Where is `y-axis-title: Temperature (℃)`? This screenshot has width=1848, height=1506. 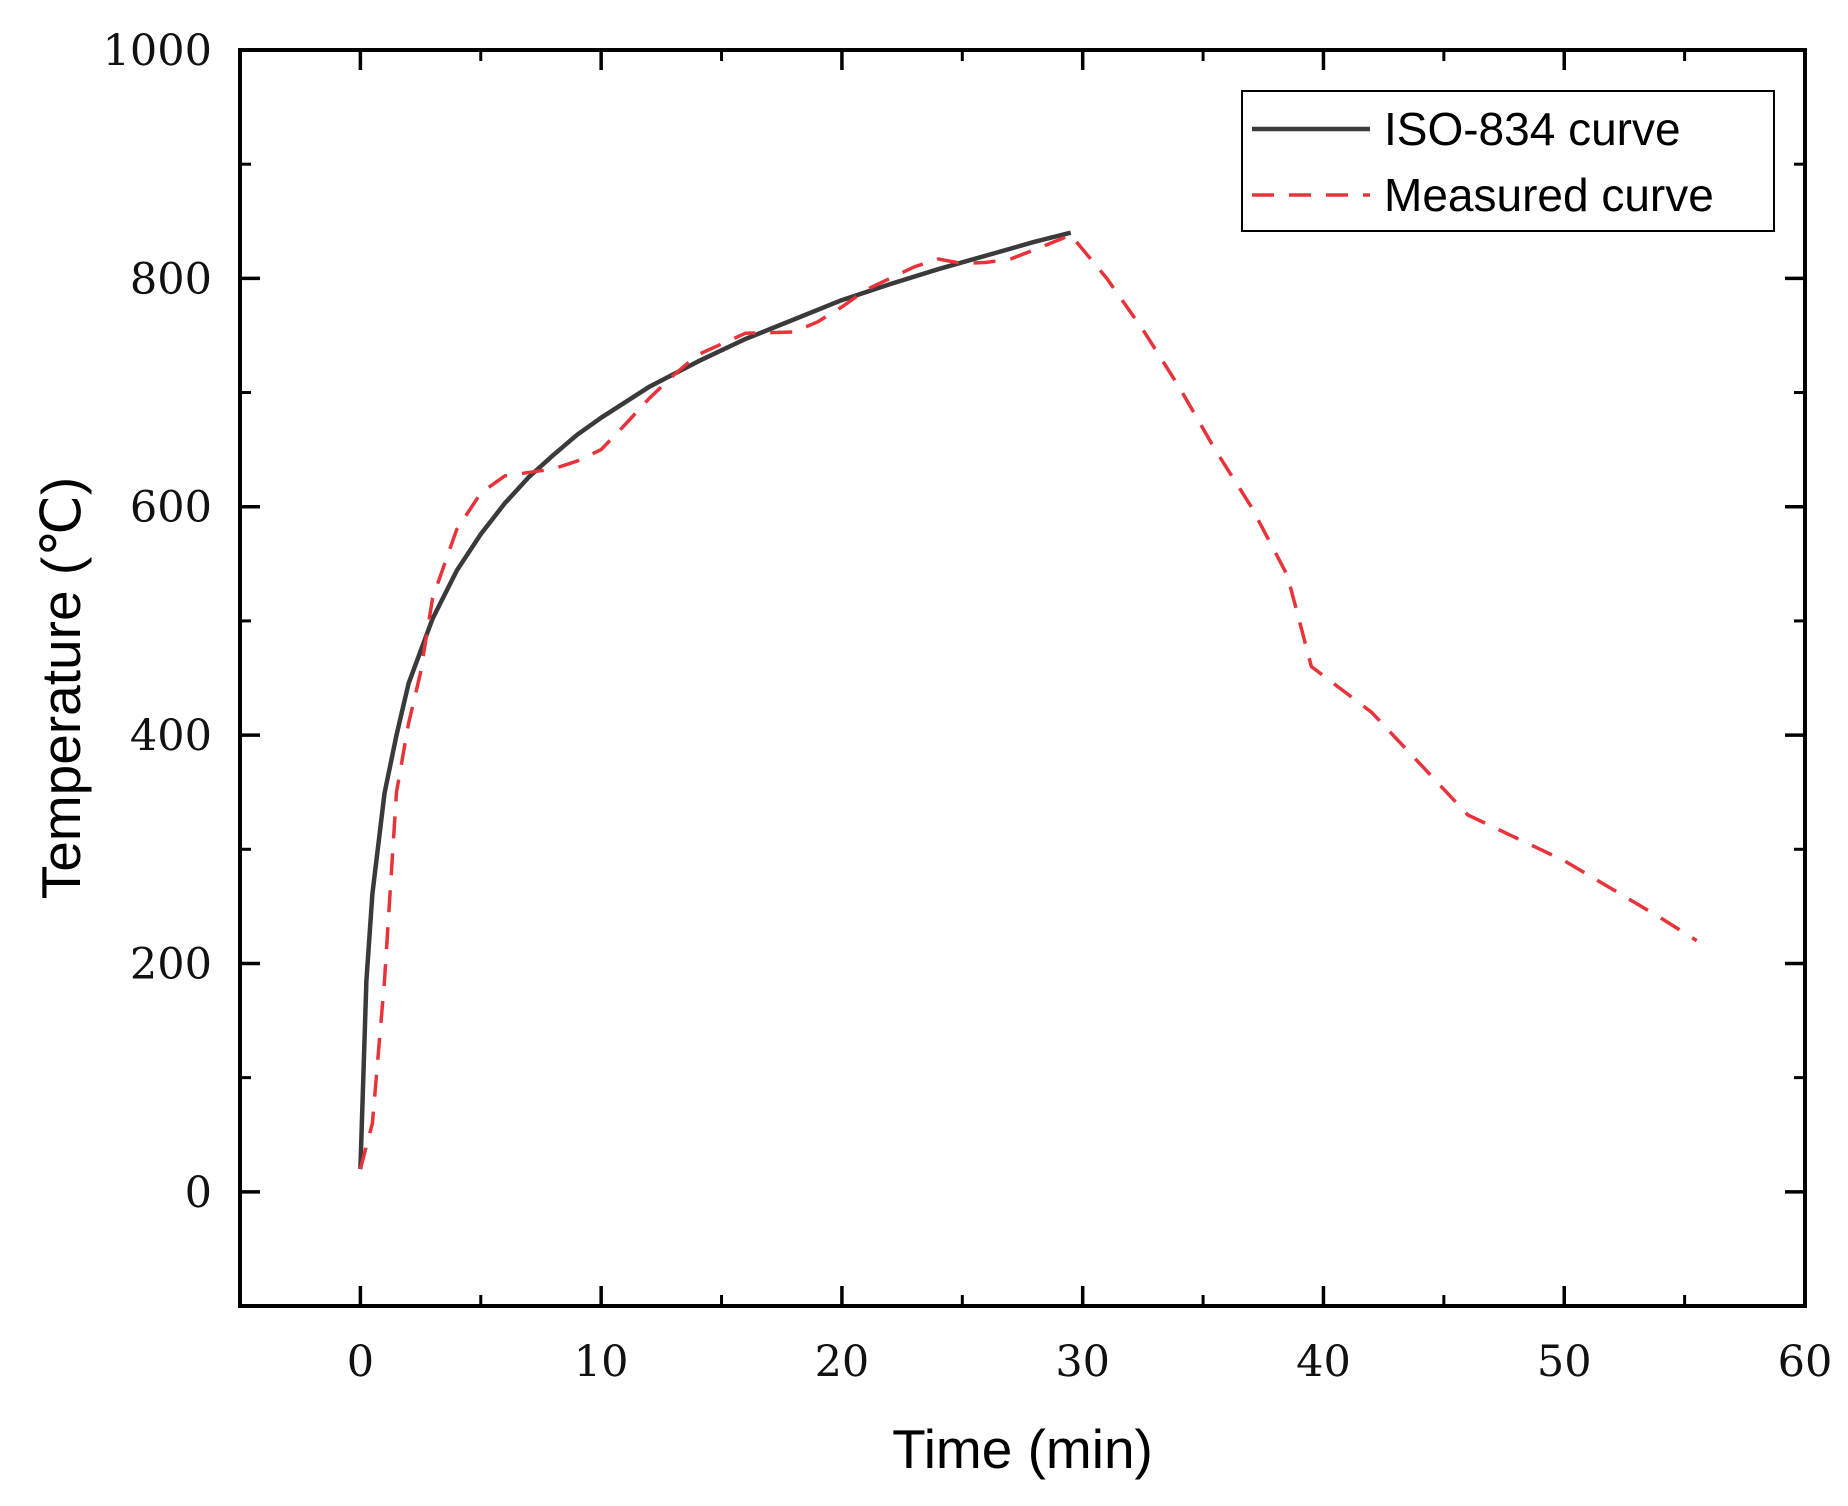 y-axis-title: Temperature (℃) is located at coordinates (61, 688).